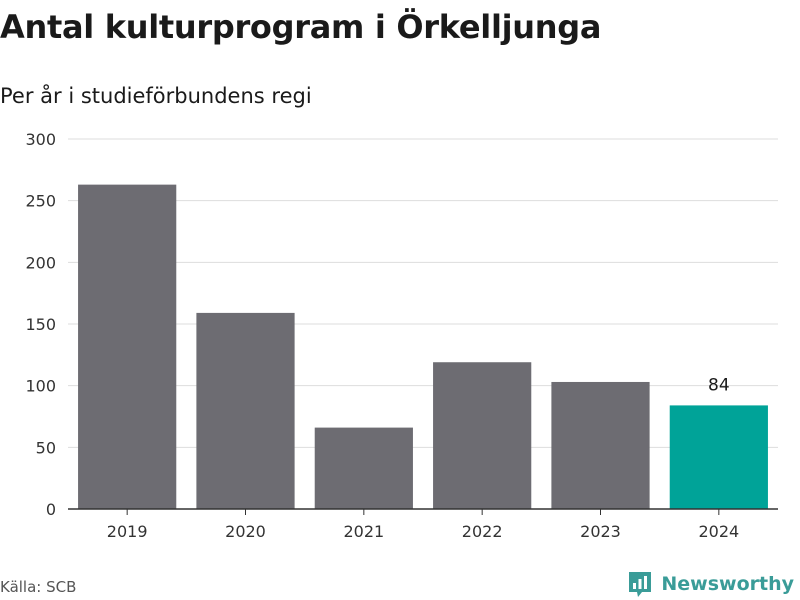 This screenshot has height=600, width=800. I want to click on y-tick-label: 250, so click(40, 201).